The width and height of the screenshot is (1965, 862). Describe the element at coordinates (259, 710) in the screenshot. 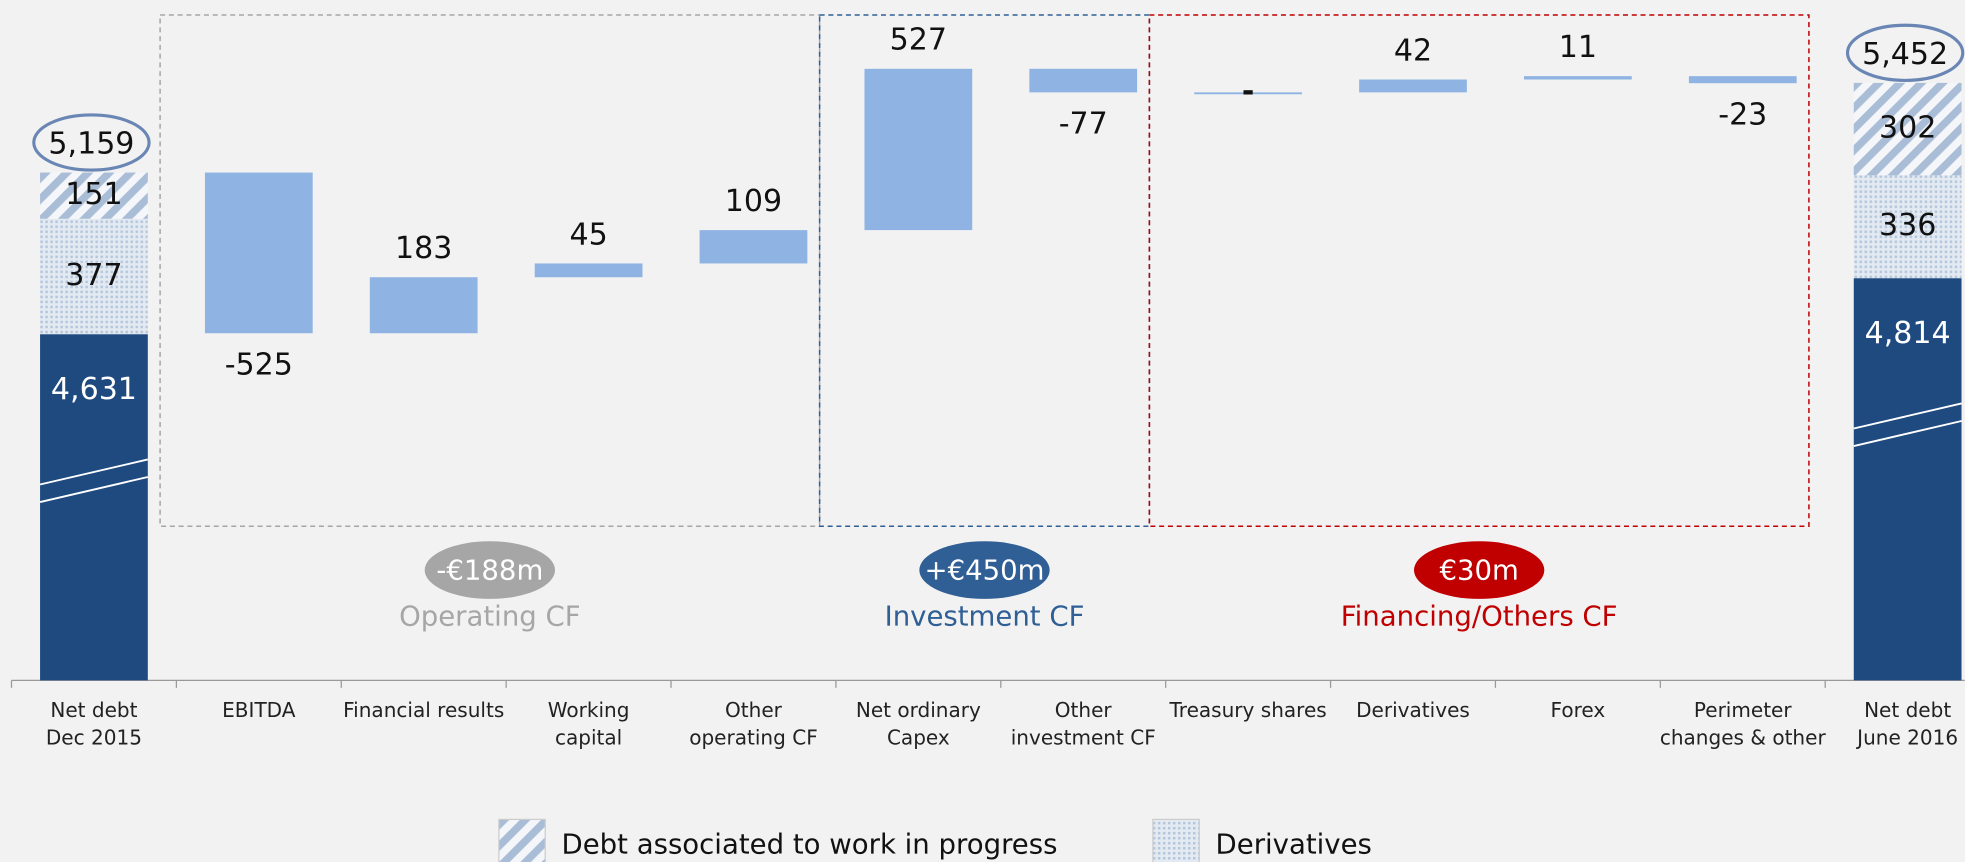

I see `x-tick-label: EBITDA` at that location.